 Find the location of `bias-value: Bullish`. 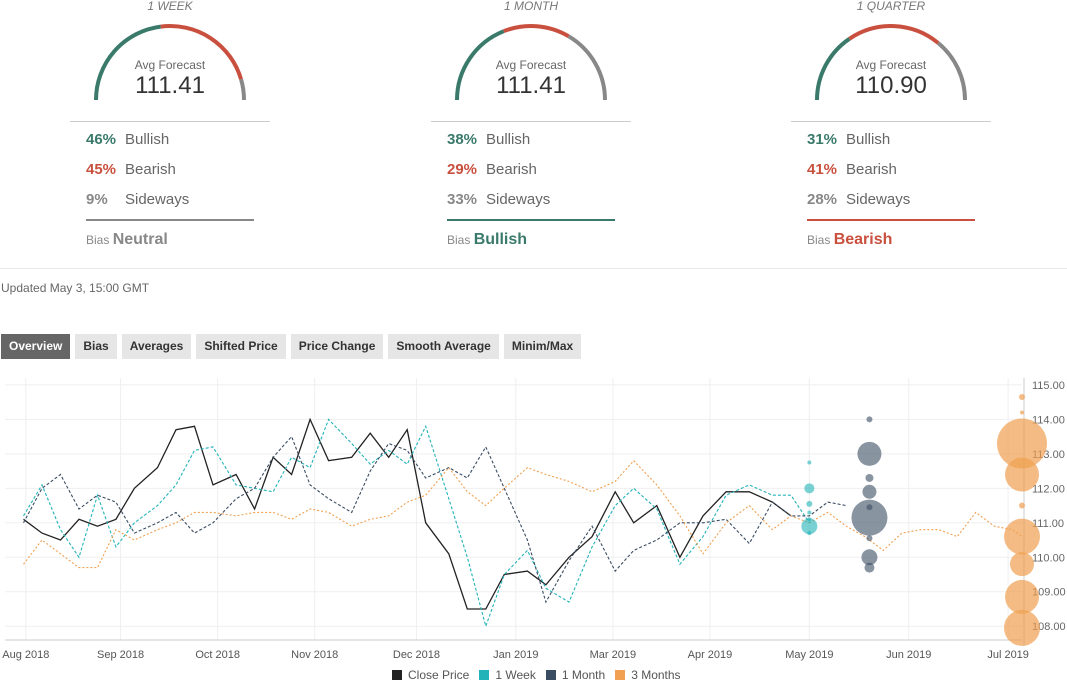

bias-value: Bullish is located at coordinates (500, 239).